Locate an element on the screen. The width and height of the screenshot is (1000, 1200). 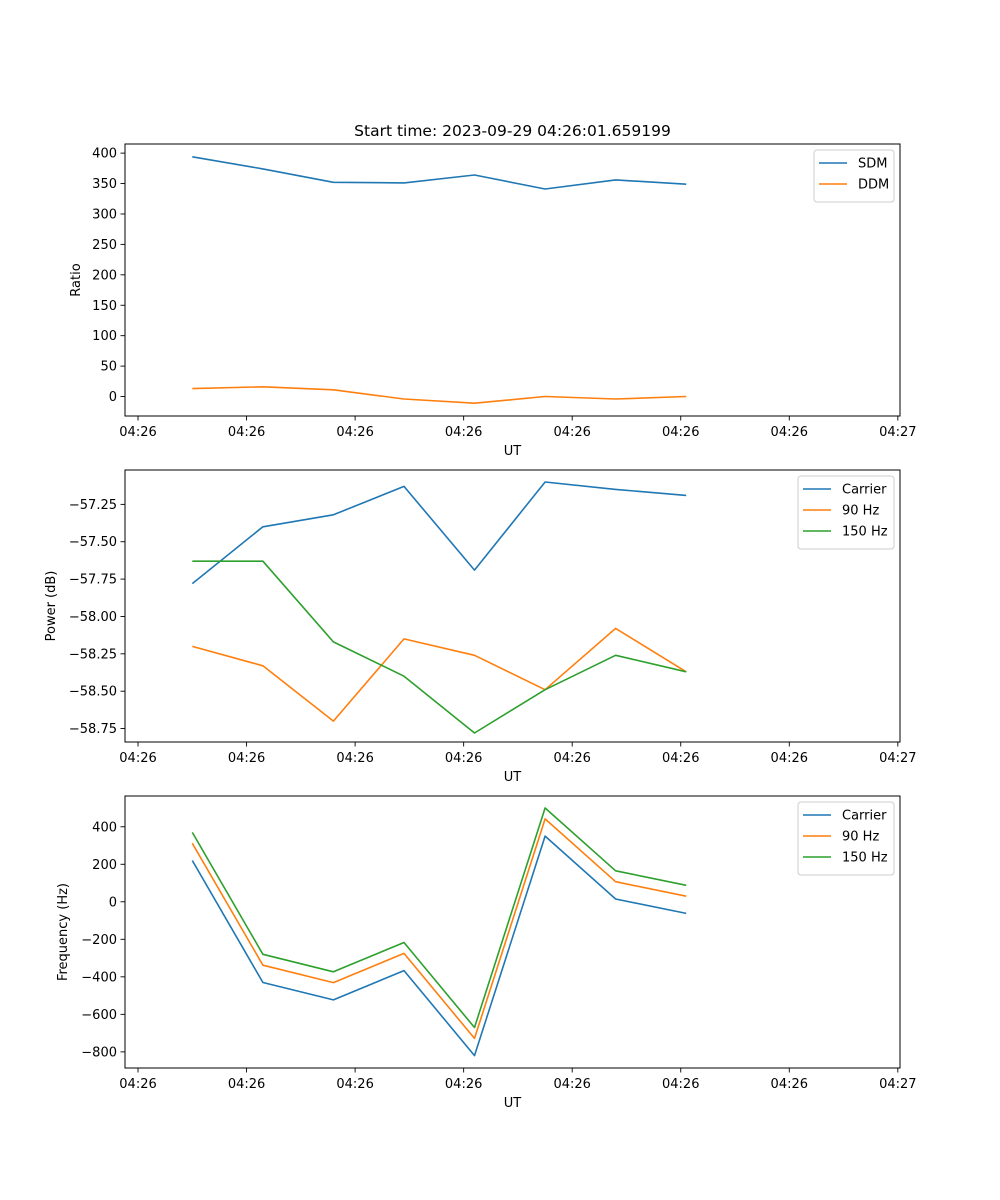
y-tick-label: −400 is located at coordinates (99, 977).